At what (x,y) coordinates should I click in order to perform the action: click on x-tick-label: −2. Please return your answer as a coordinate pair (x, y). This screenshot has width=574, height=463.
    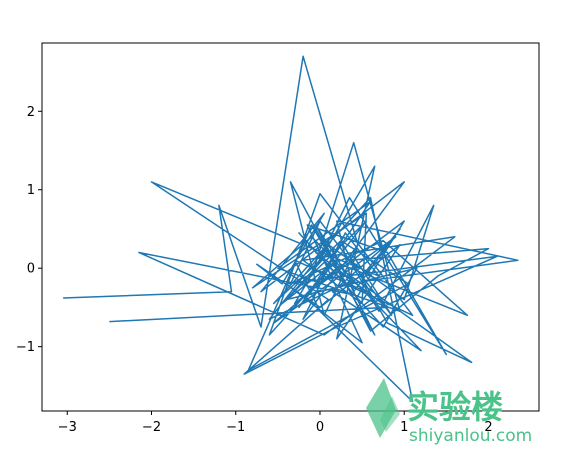
    Looking at the image, I should click on (151, 427).